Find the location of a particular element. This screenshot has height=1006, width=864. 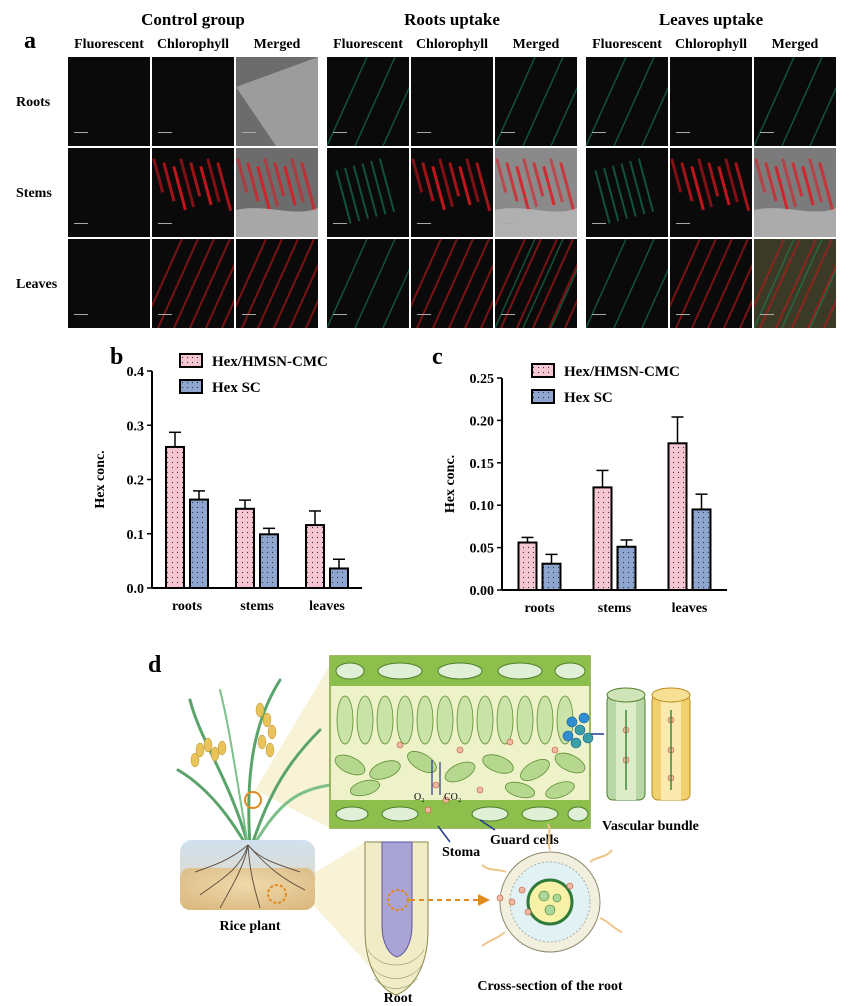

nanoparticle-cluster is located at coordinates (578, 730).